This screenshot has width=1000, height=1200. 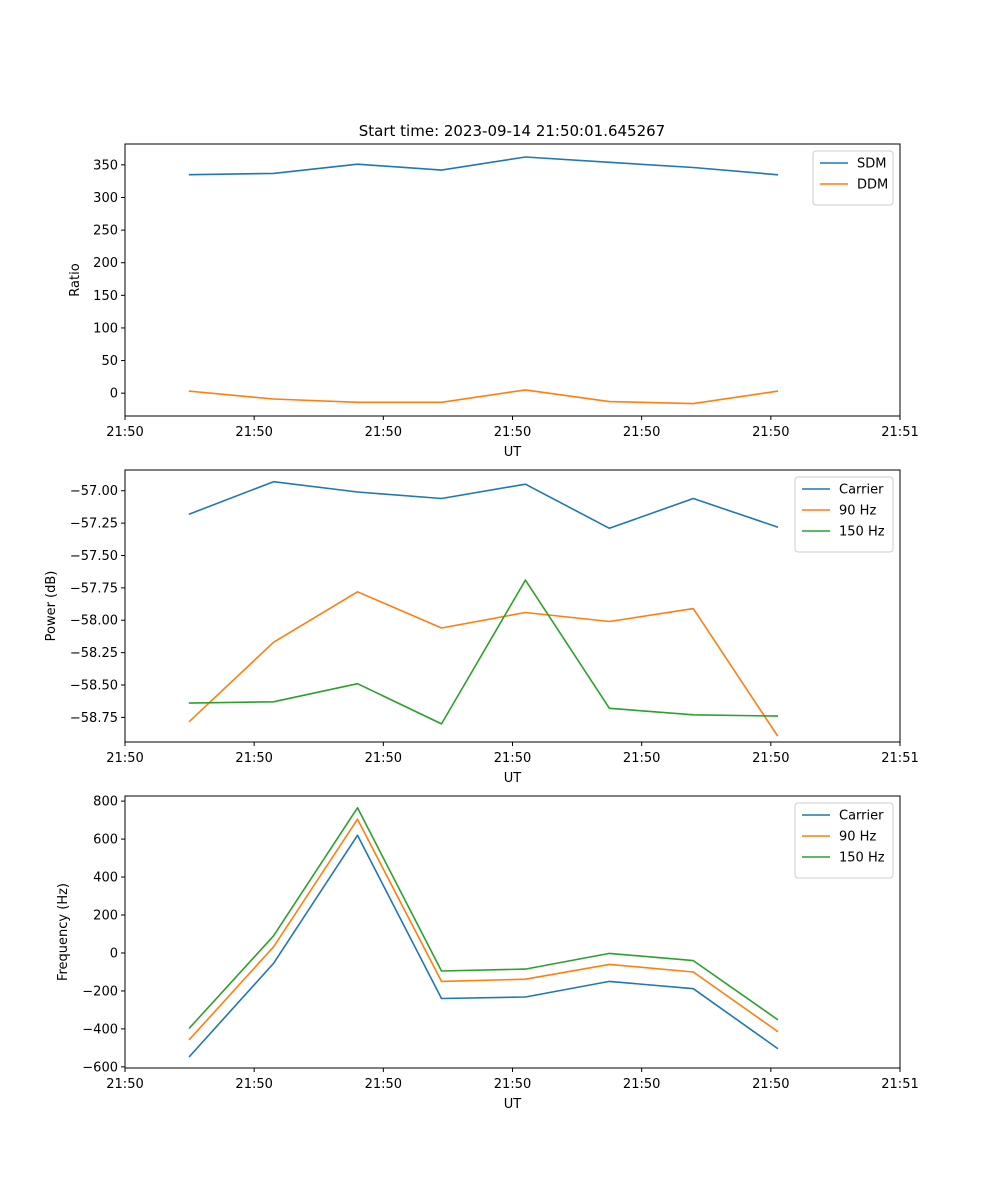 I want to click on y-tick-label: −58.75, so click(x=94, y=718).